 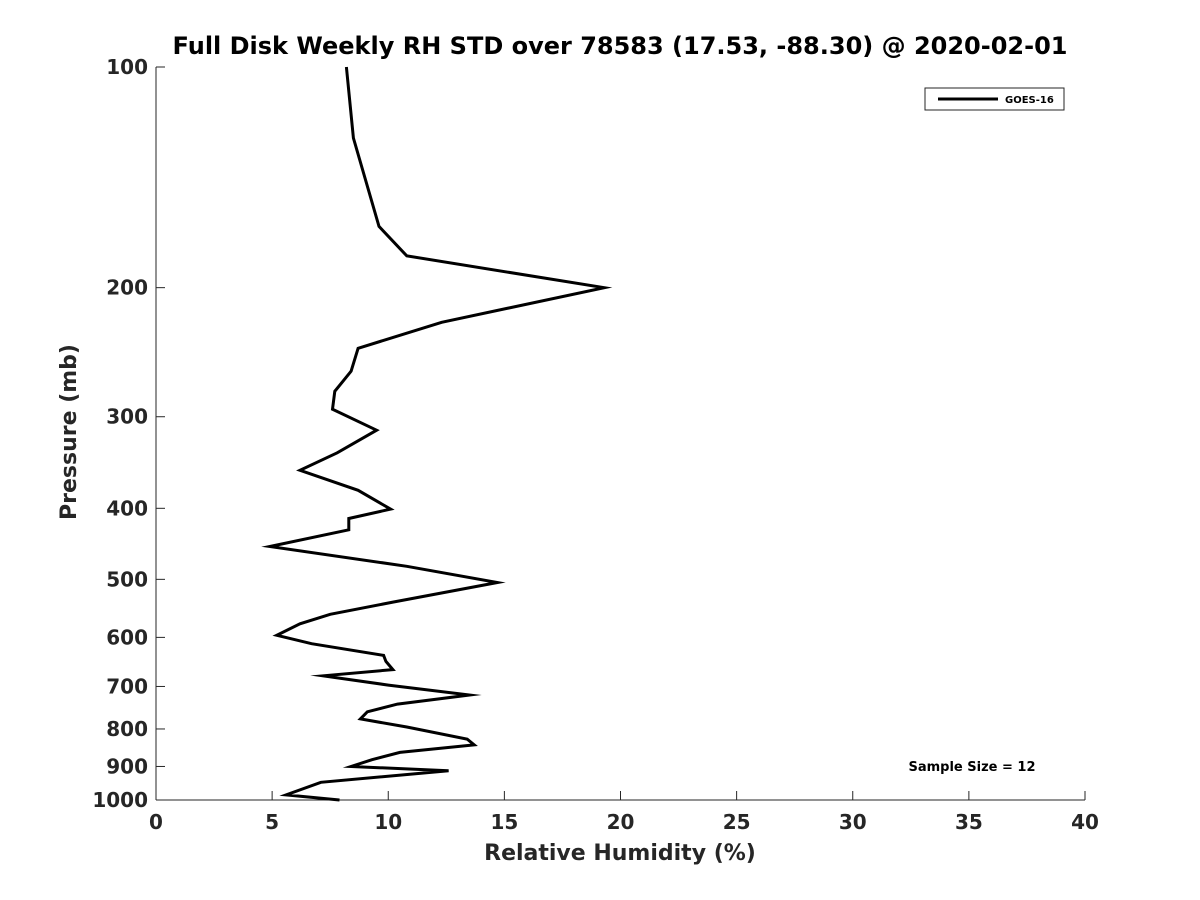 What do you see at coordinates (127, 637) in the screenshot?
I see `y-tick-label: 600` at bounding box center [127, 637].